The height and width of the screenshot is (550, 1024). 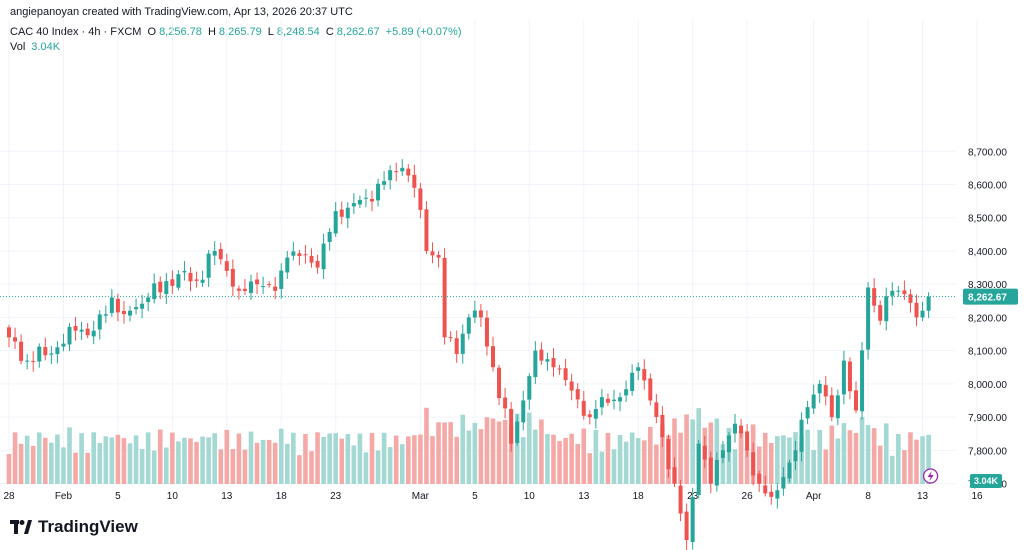 I want to click on tradingview-logo: TradingView, so click(x=74, y=527).